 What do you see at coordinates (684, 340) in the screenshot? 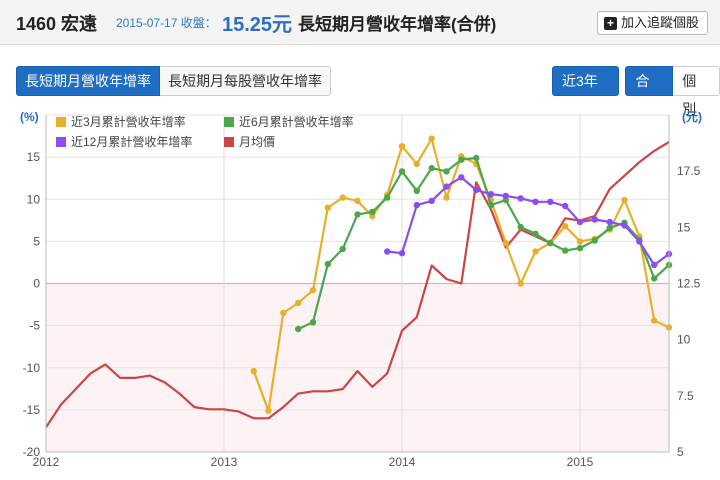
I see `y-right-tick-label: 10` at bounding box center [684, 340].